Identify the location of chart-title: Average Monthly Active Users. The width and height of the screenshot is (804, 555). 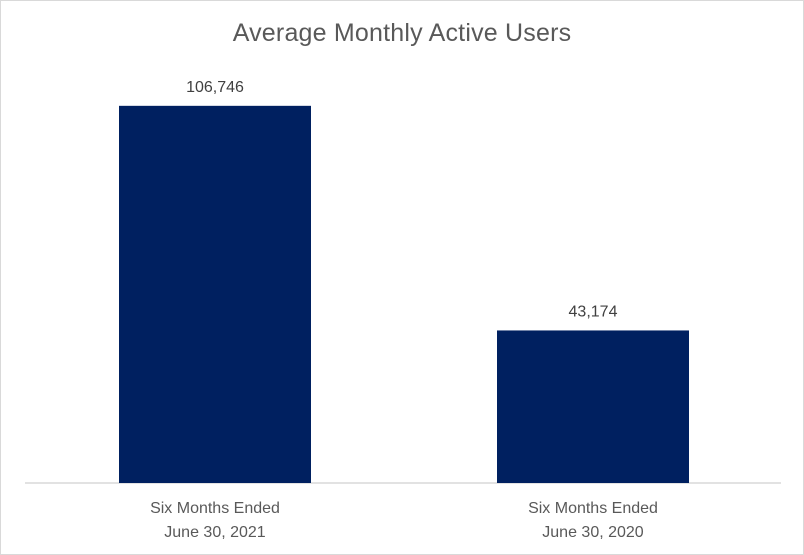
(402, 33).